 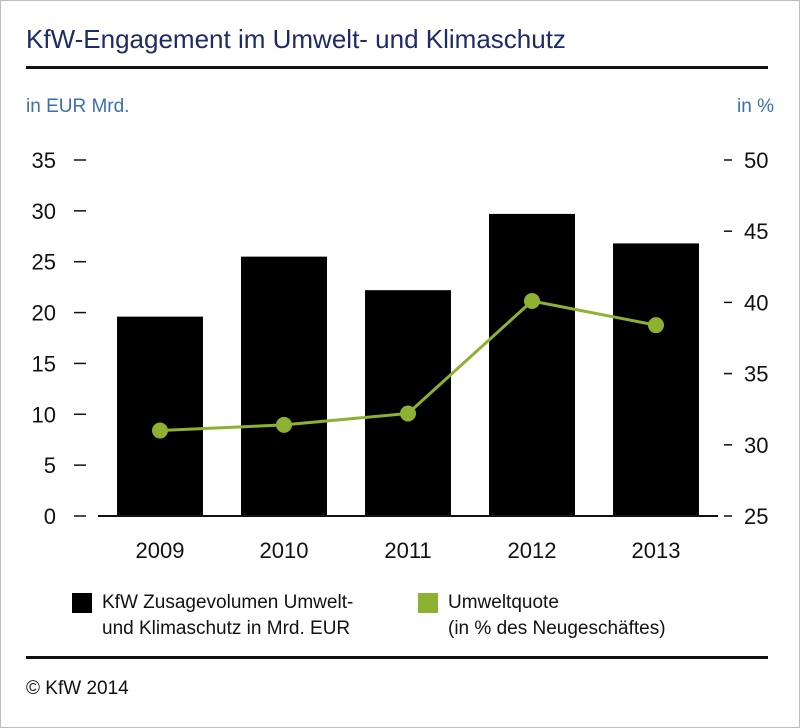 What do you see at coordinates (160, 430) in the screenshot?
I see `umweltquote-point-2009` at bounding box center [160, 430].